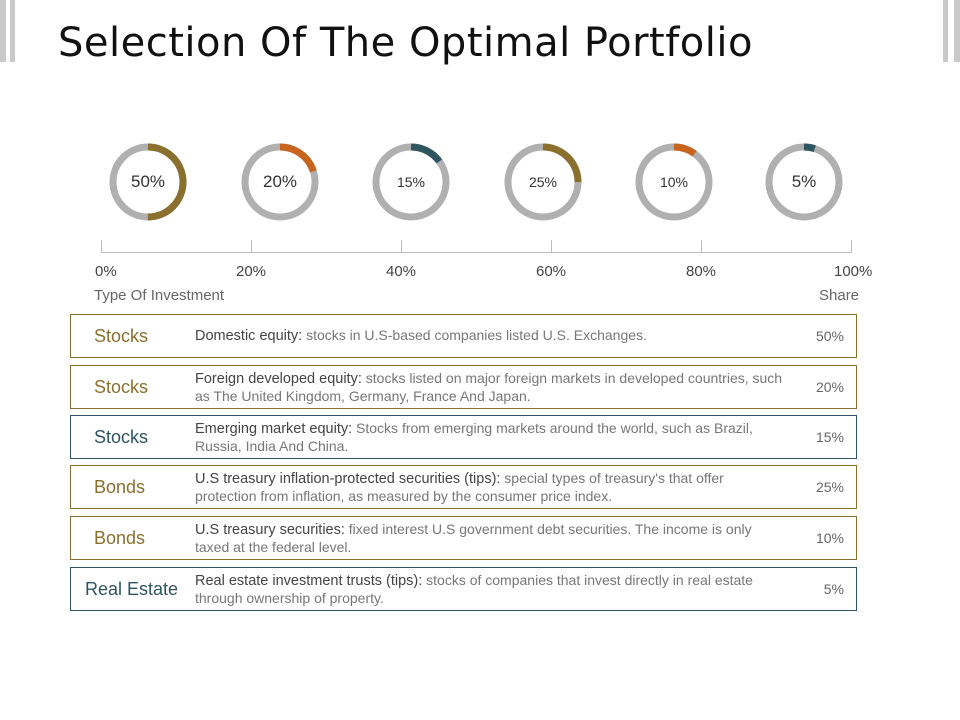 This screenshot has width=960, height=720. Describe the element at coordinates (957, 31) in the screenshot. I see `right-edge-bar` at that location.